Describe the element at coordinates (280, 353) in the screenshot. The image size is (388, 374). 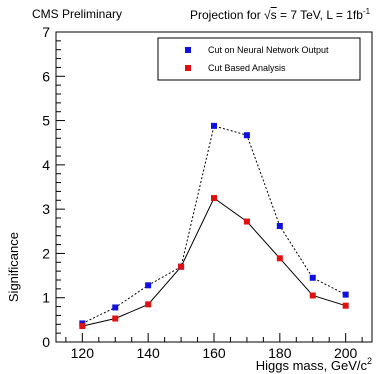
I see `x-tick-label: 180` at that location.